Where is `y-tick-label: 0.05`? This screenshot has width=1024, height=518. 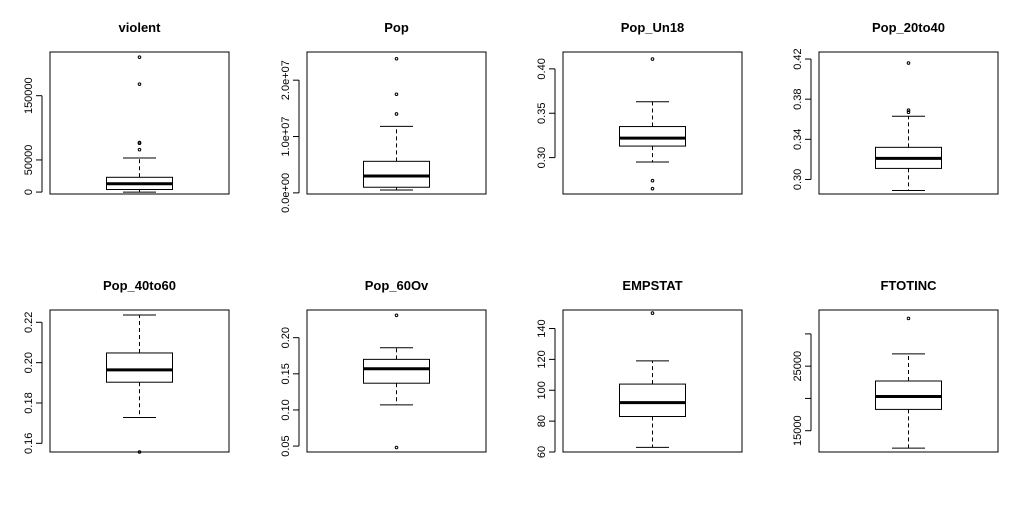 y-tick-label: 0.05 is located at coordinates (286, 445).